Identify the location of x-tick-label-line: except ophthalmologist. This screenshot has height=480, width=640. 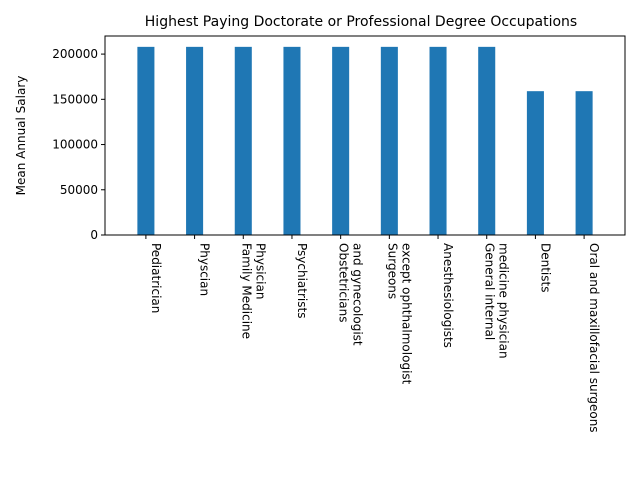
(406, 314).